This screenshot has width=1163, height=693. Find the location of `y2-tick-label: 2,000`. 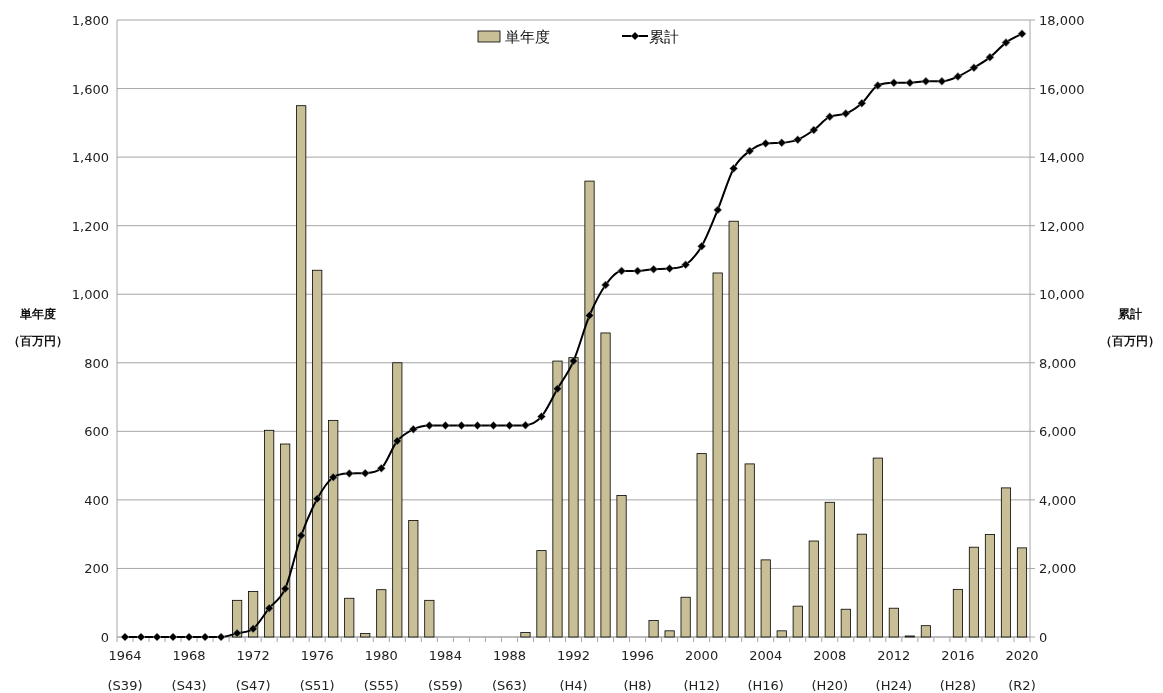

y2-tick-label: 2,000 is located at coordinates (1058, 569).